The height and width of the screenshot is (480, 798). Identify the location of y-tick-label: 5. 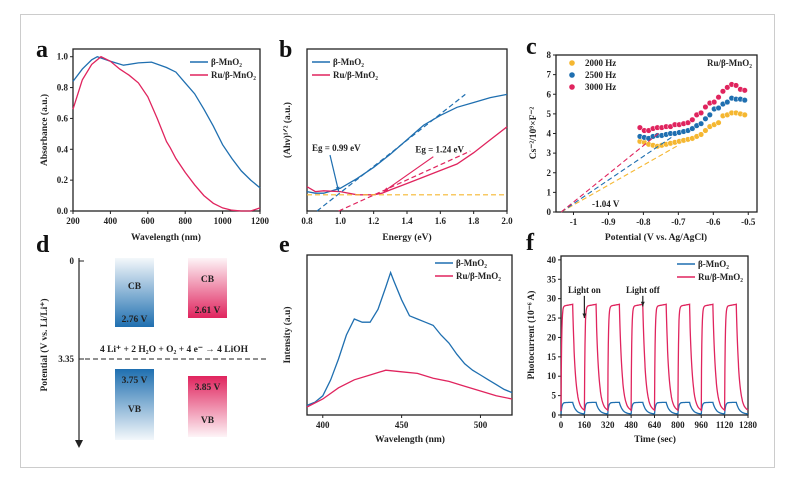
(549, 114).